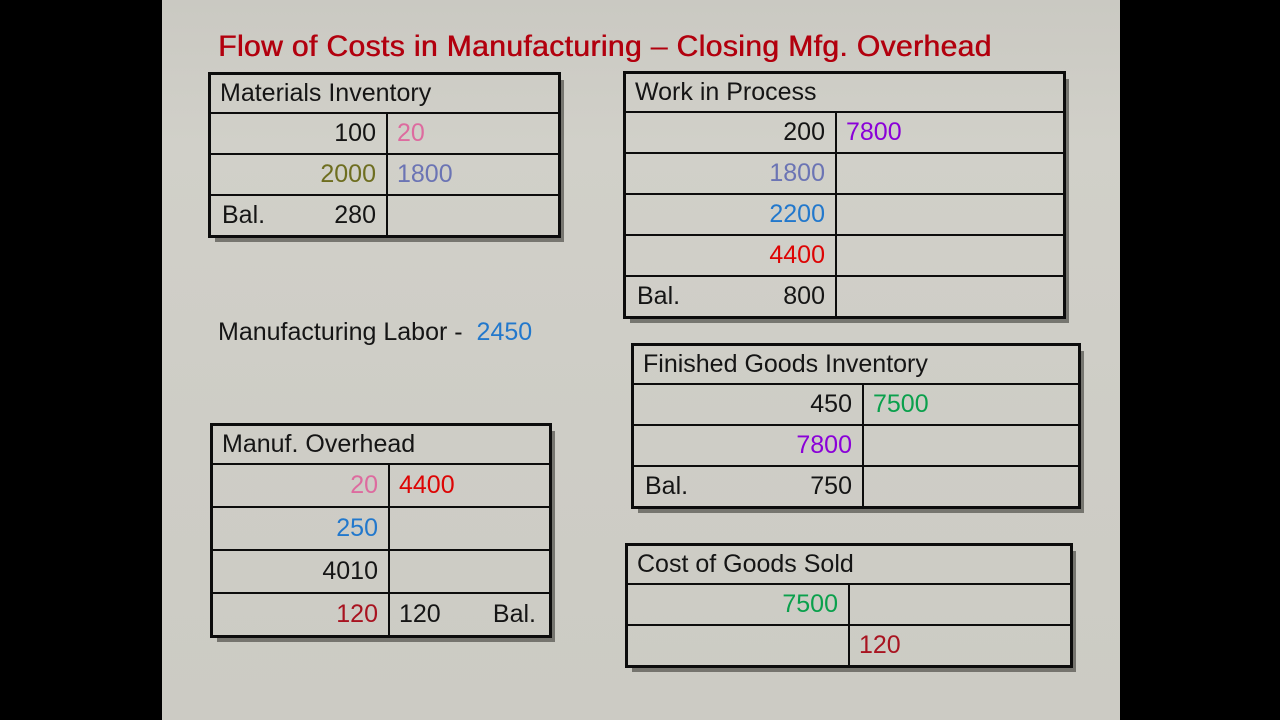 Image resolution: width=1280 pixels, height=720 pixels. Describe the element at coordinates (350, 571) in the screenshot. I see `debit-amount: 4010` at that location.